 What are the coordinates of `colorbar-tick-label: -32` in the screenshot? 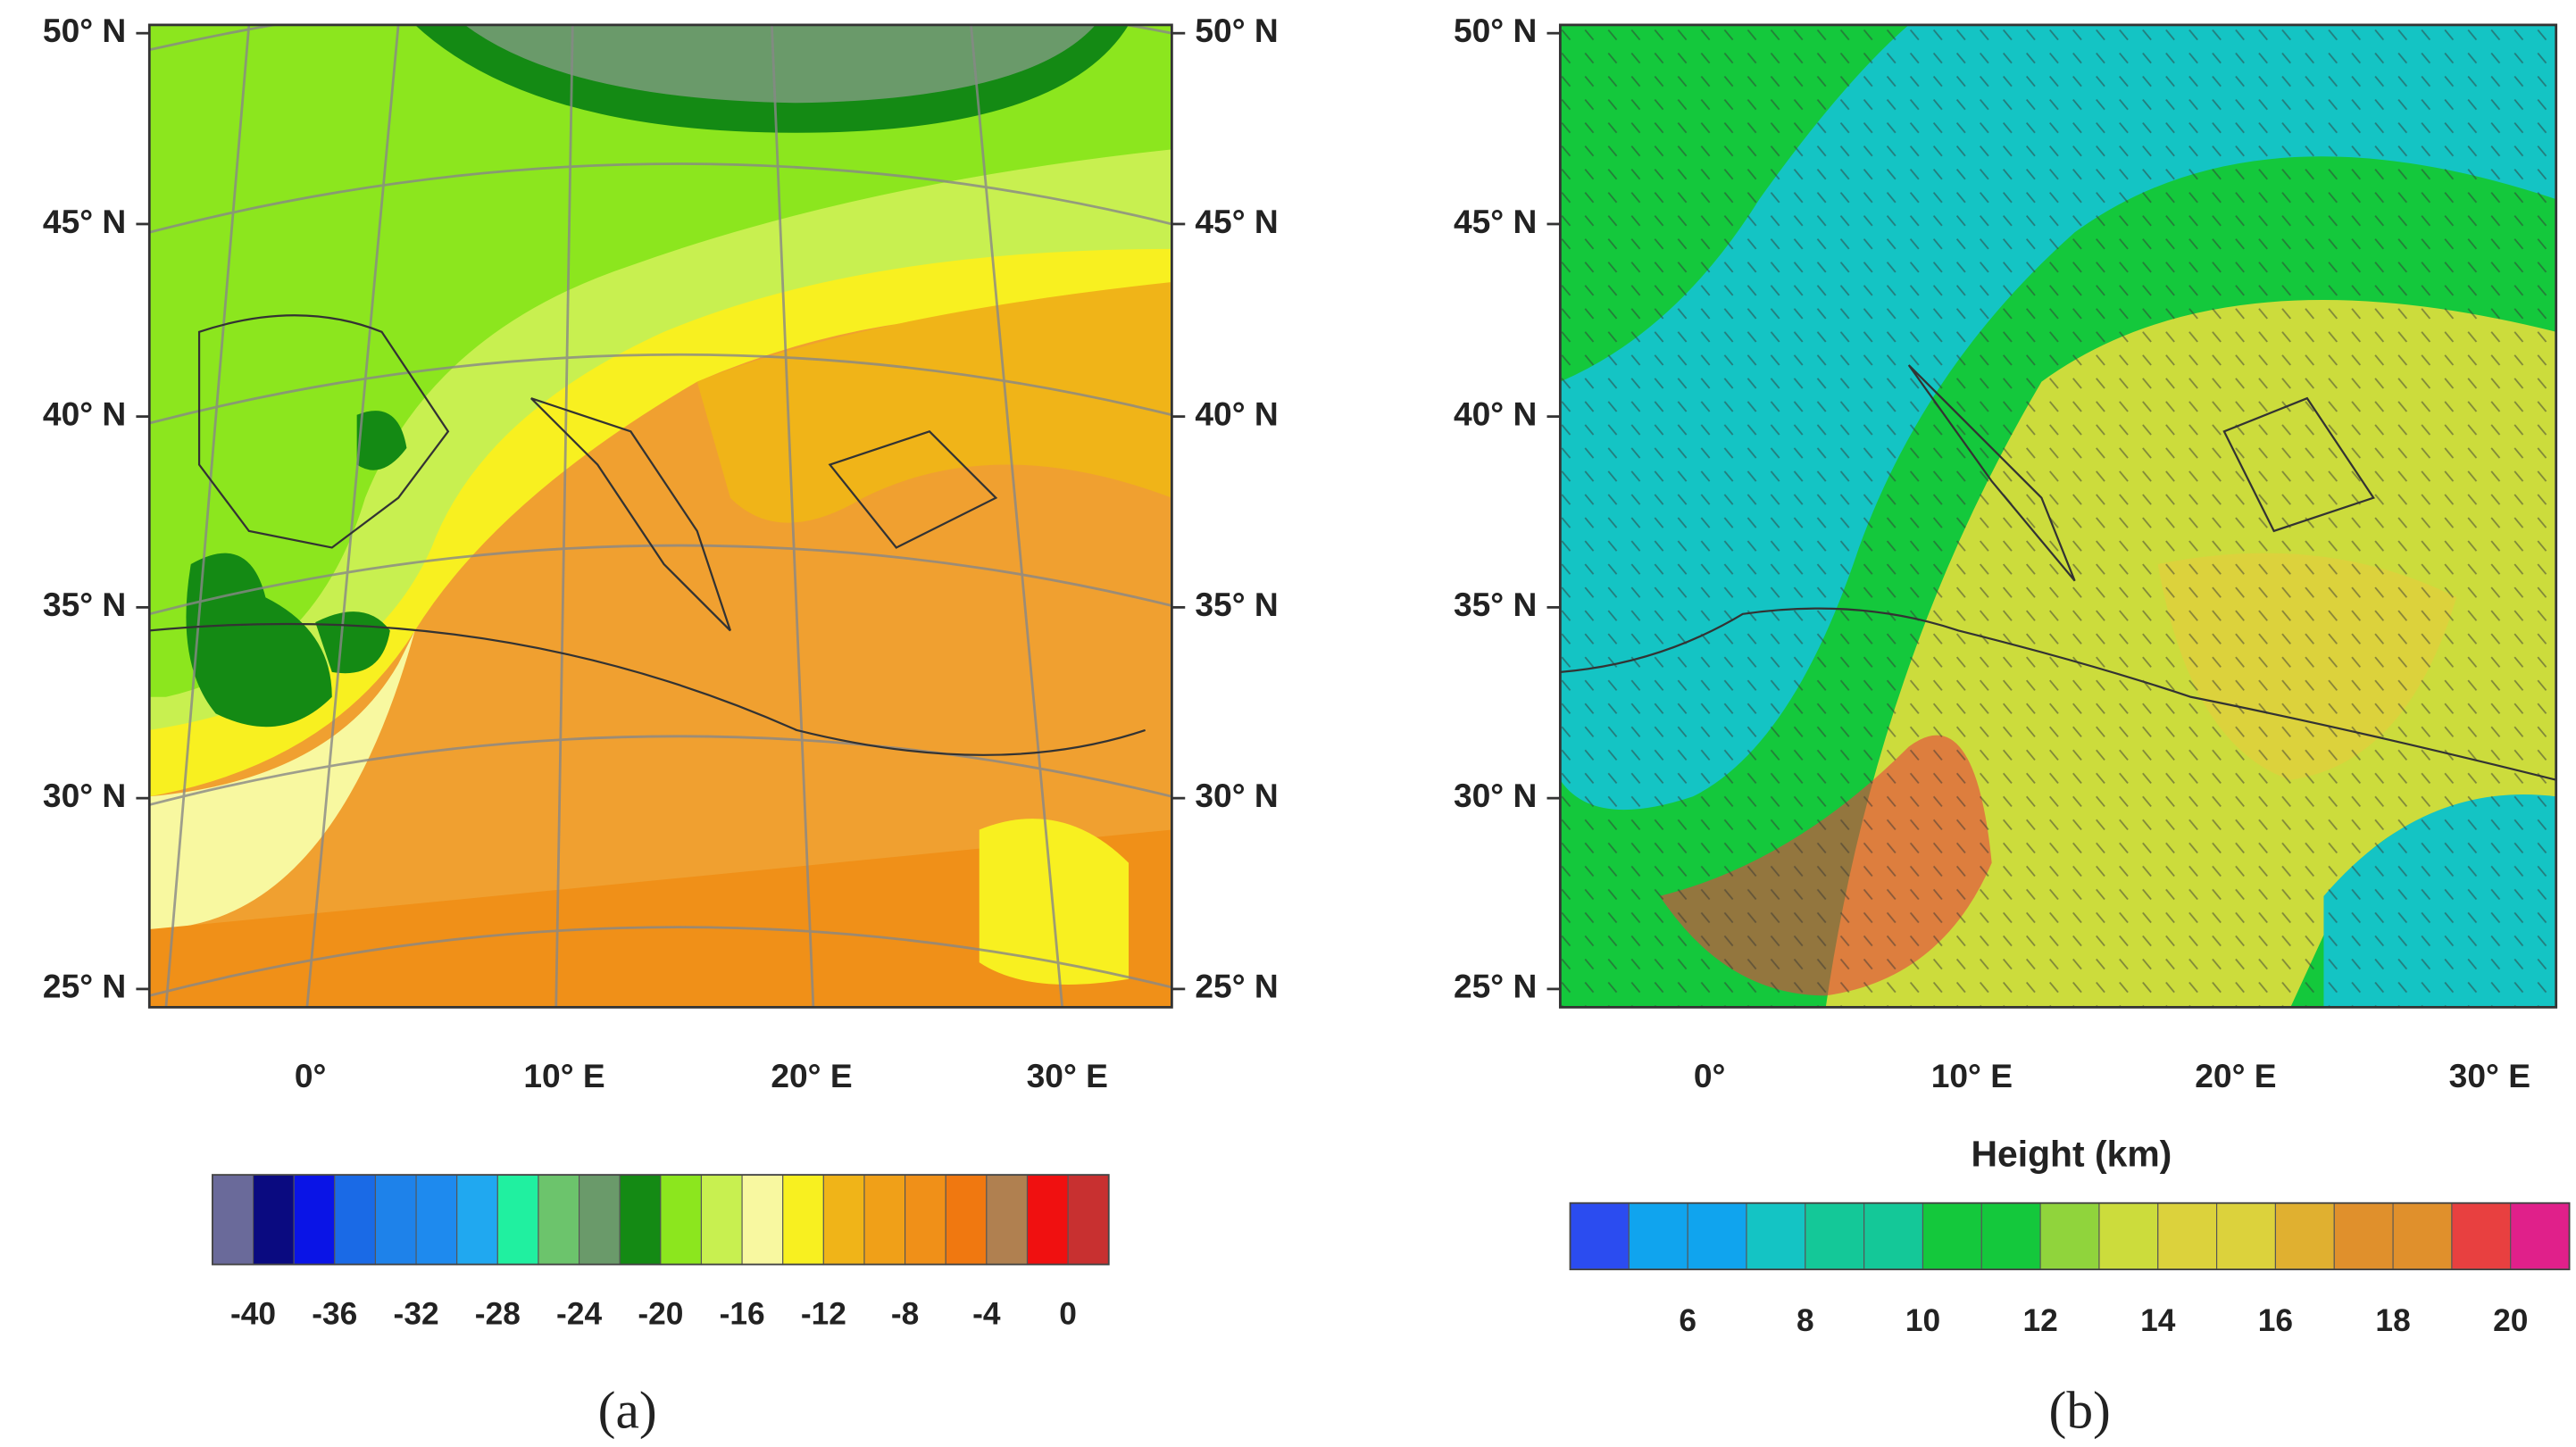 It's located at (416, 1313).